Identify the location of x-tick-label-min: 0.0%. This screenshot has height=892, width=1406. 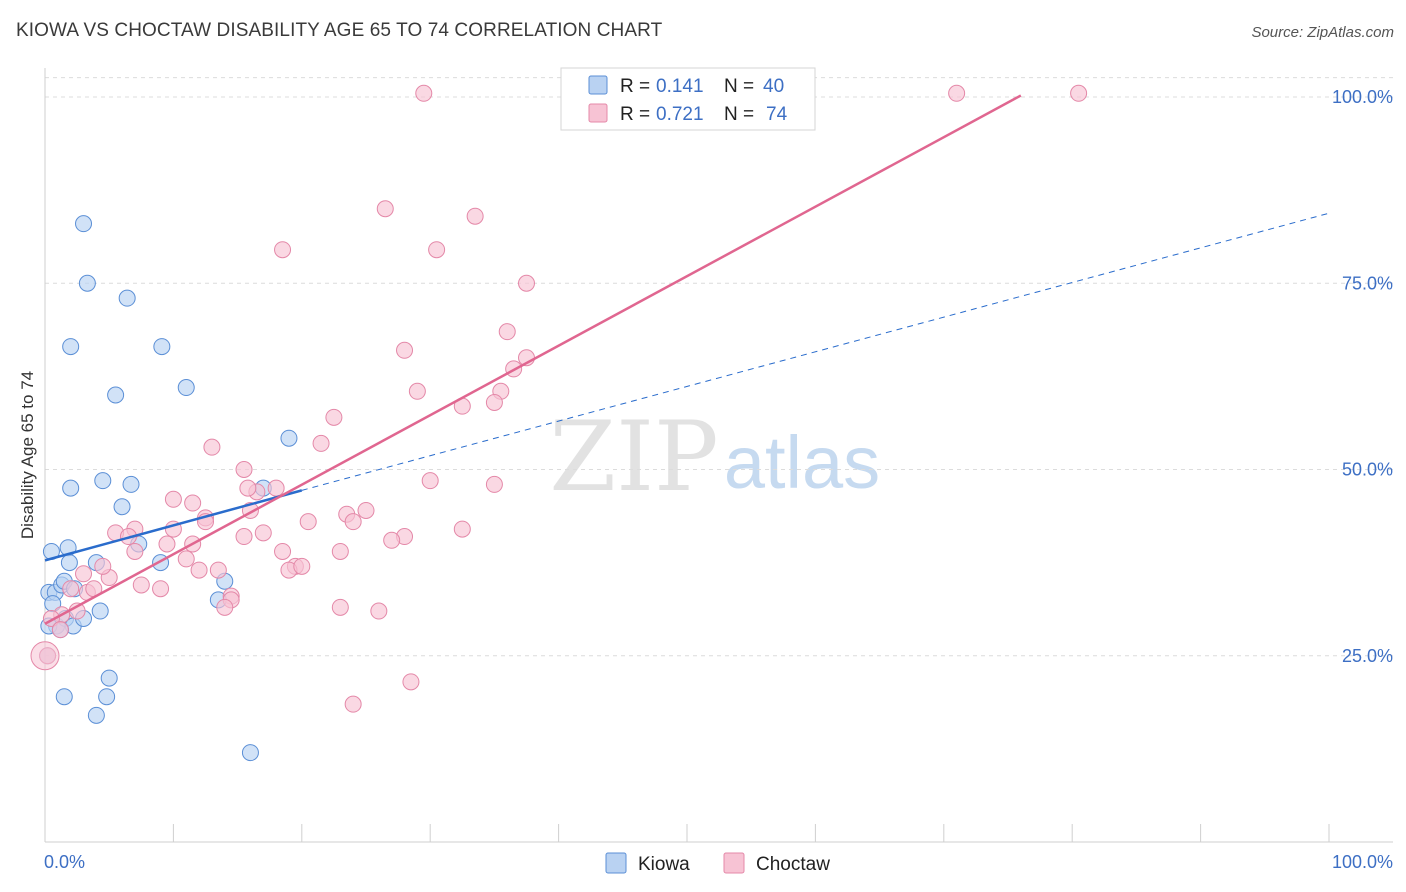
(64, 862).